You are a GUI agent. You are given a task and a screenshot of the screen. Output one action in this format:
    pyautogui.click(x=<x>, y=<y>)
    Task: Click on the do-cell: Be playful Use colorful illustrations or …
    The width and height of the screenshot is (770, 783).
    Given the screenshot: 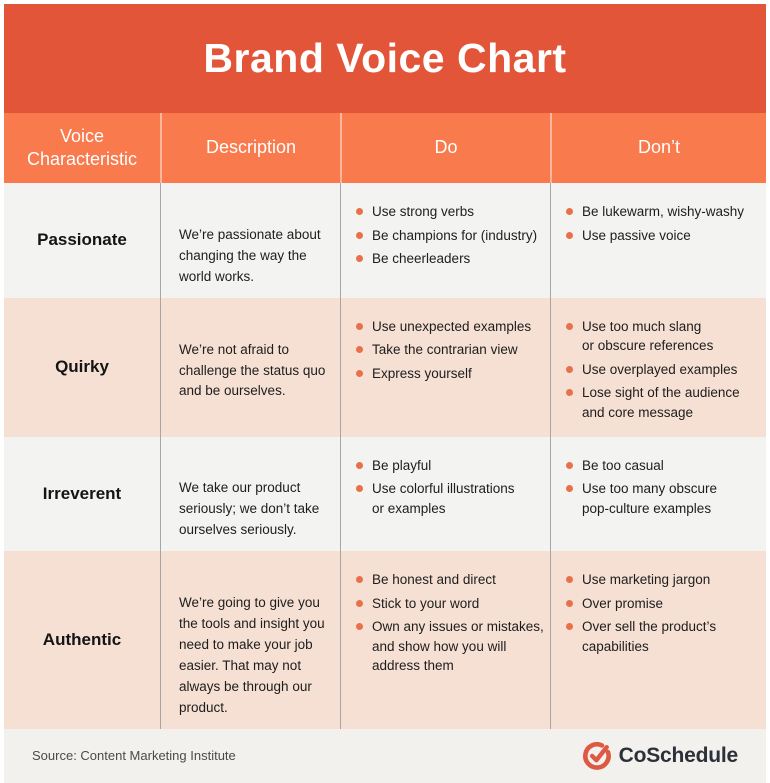 What is the action you would take?
    pyautogui.click(x=445, y=494)
    